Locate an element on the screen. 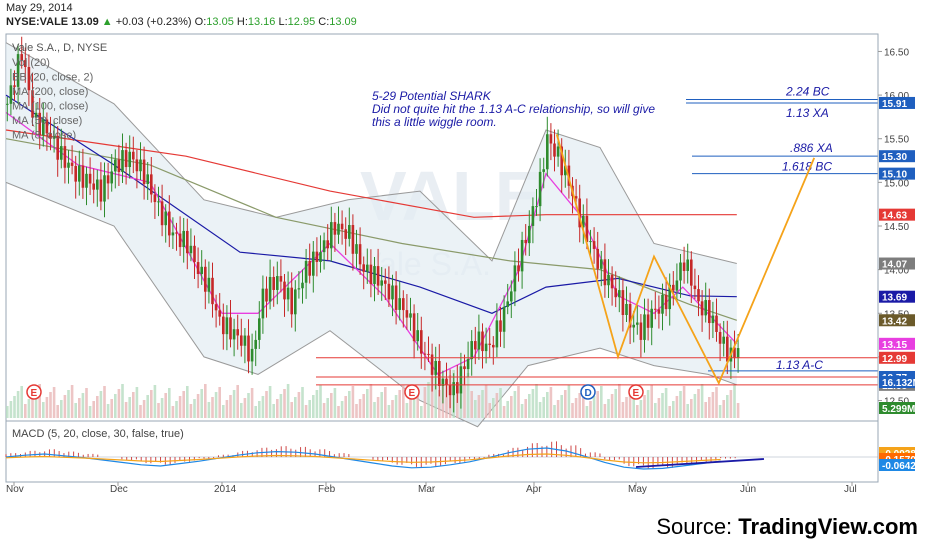 Image resolution: width=932 pixels, height=550 pixels. high-value: 13.16 is located at coordinates (261, 22).